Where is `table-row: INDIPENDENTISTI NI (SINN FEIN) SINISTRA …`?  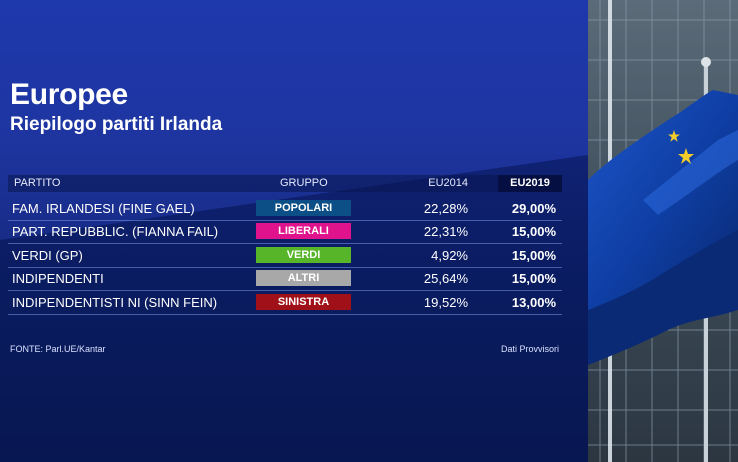
table-row: INDIPENDENTISTI NI (SINN FEIN) SINISTRA … is located at coordinates (285, 303).